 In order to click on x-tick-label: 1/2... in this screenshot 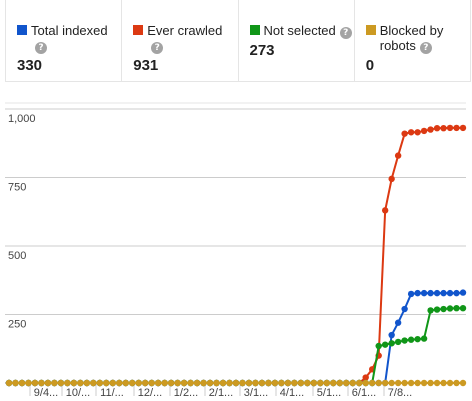, I will do `click(186, 393)`.